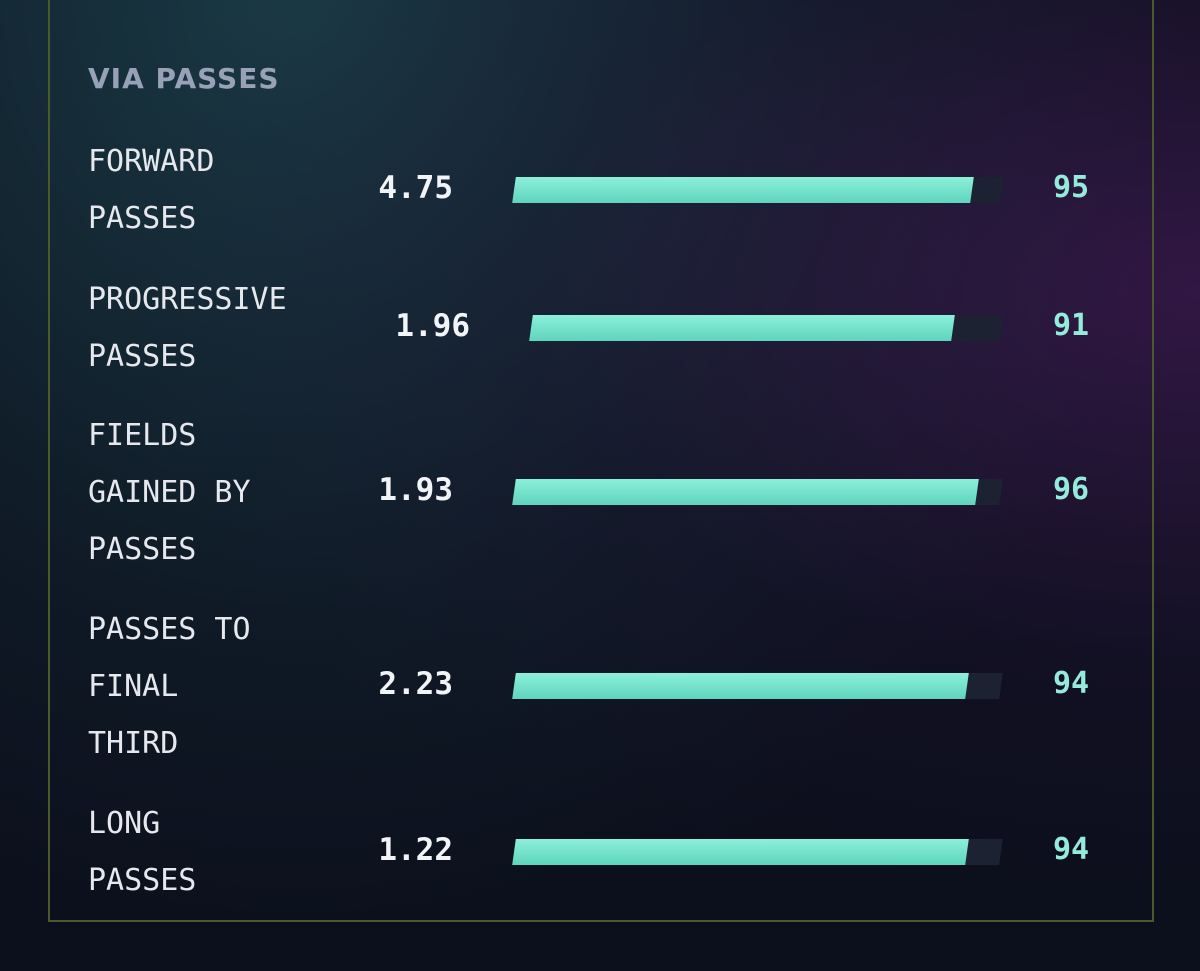 Image resolution: width=1200 pixels, height=971 pixels. Describe the element at coordinates (415, 490) in the screenshot. I see `metric-value: 1.93` at that location.